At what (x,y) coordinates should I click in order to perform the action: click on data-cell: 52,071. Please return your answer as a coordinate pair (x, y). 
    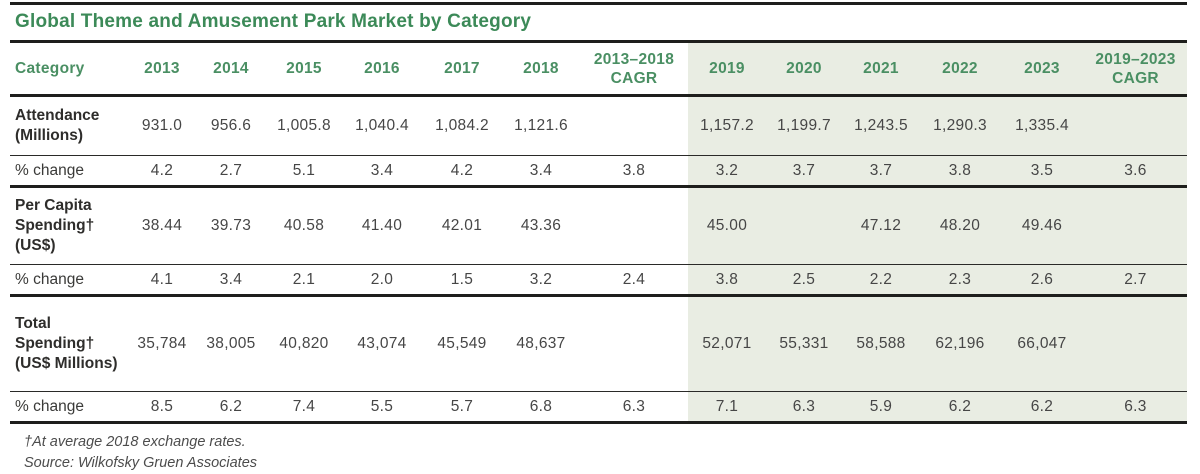
    Looking at the image, I should click on (727, 343).